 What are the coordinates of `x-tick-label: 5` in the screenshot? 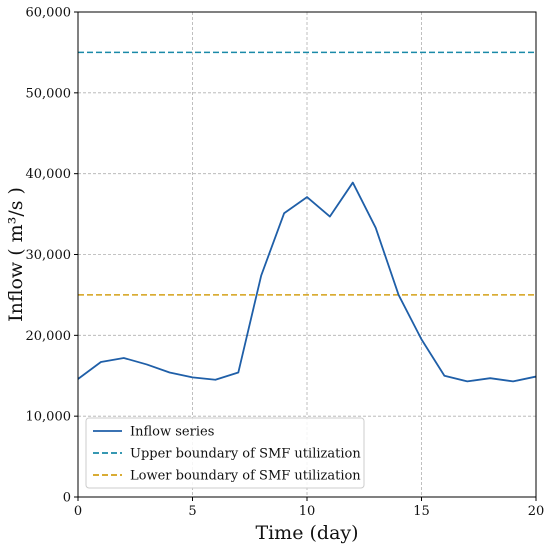 It's located at (192, 511).